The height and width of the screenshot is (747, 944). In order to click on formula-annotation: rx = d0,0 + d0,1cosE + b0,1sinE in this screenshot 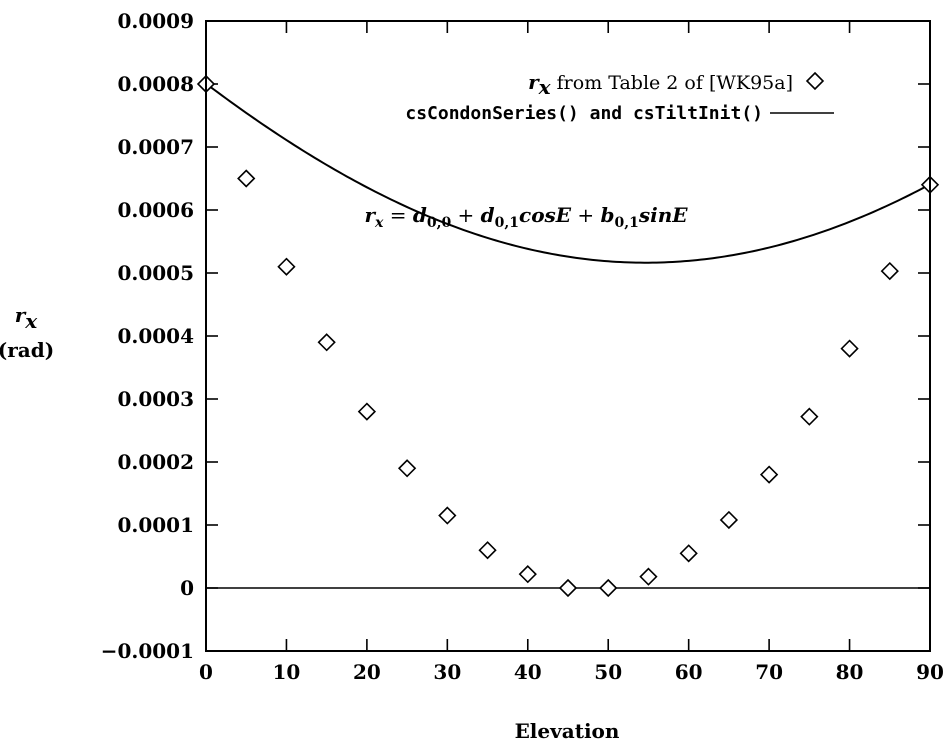, I will do `click(526, 217)`.